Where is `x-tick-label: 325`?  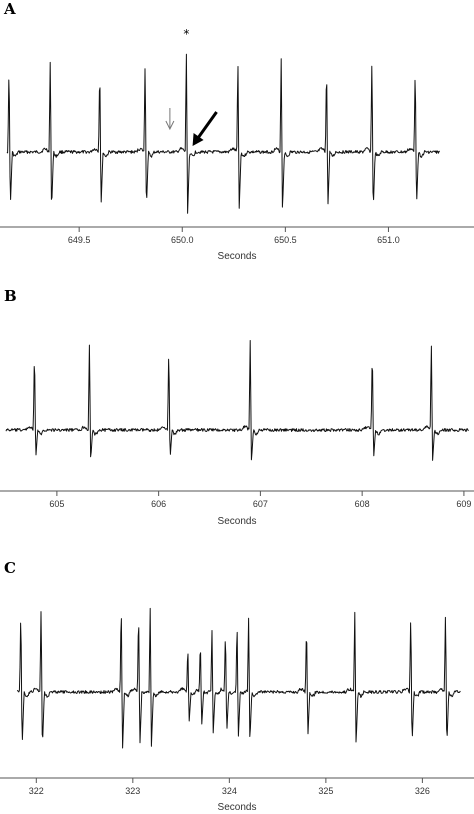
x-tick-label: 325 is located at coordinates (325, 791).